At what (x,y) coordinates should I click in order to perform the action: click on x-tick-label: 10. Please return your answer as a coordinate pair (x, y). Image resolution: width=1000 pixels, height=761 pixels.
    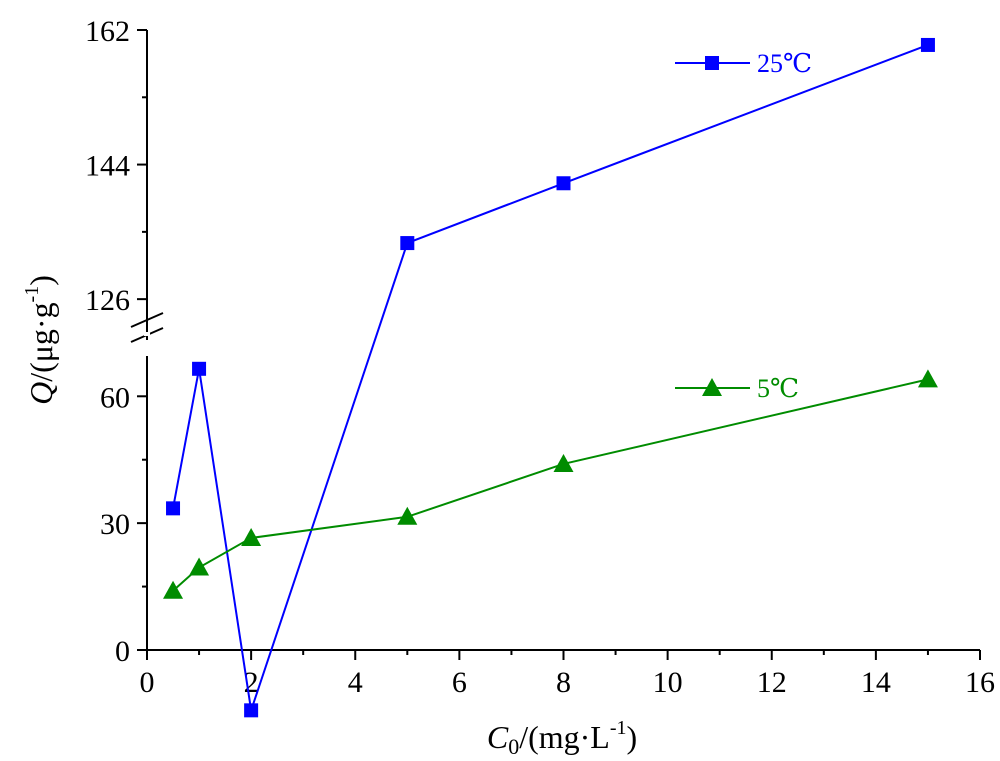
    Looking at the image, I should click on (668, 682).